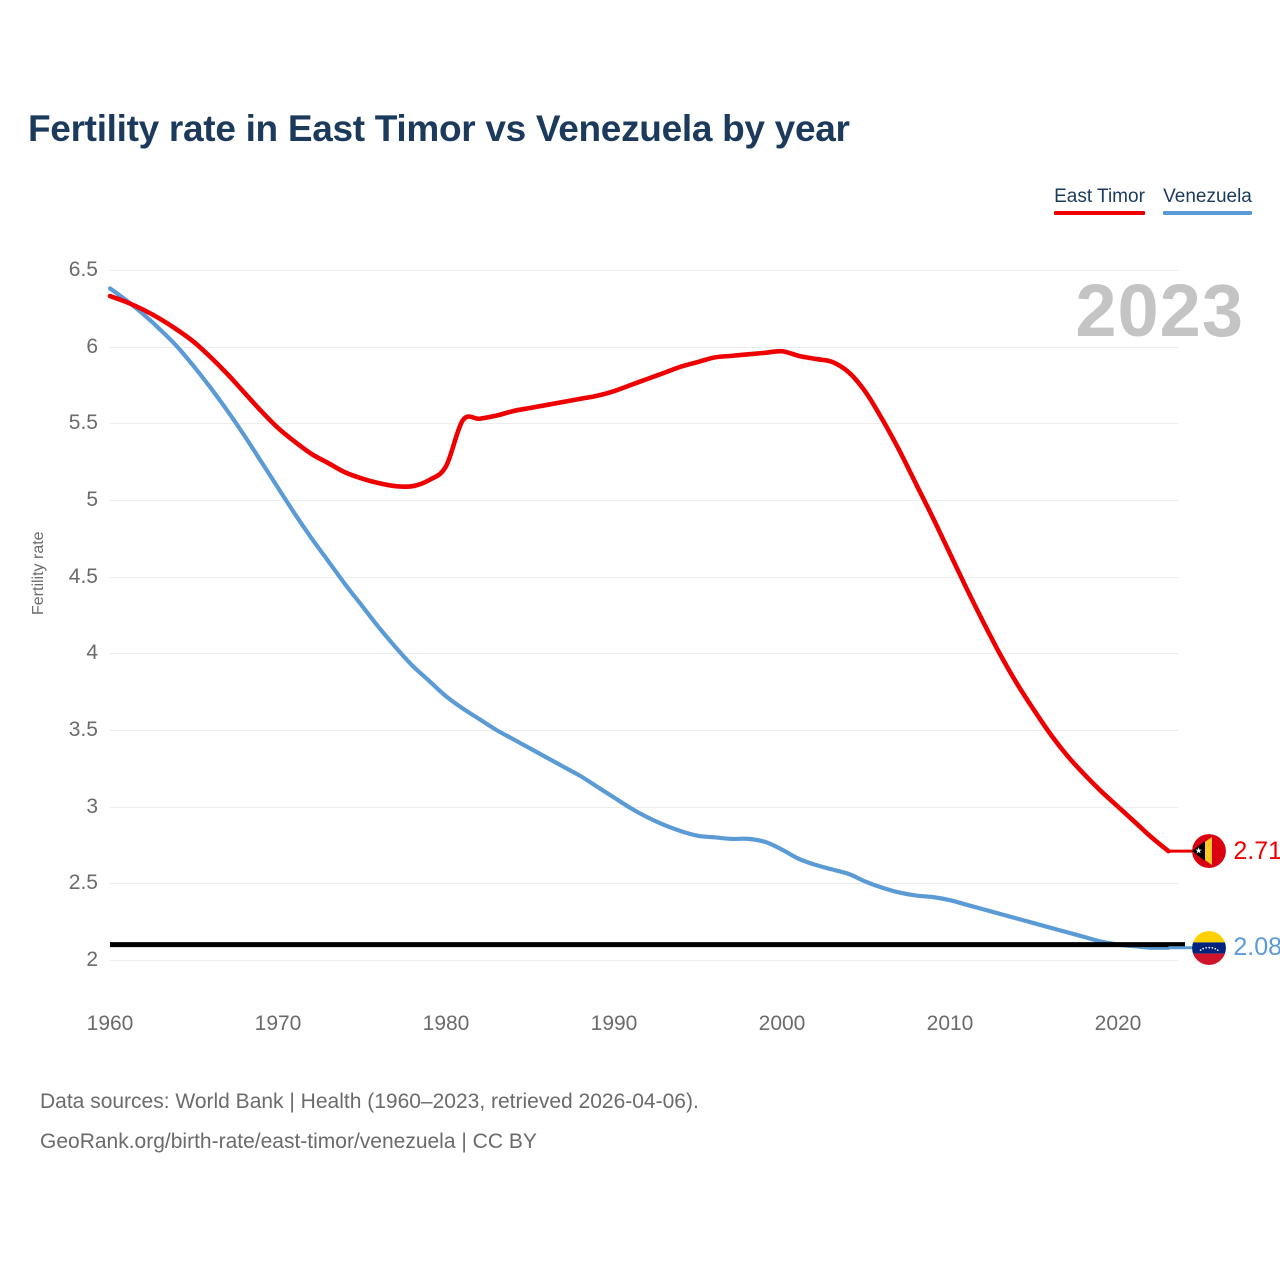 The width and height of the screenshot is (1280, 1280). I want to click on chart-legend: East Timor Venezuela, so click(1153, 200).